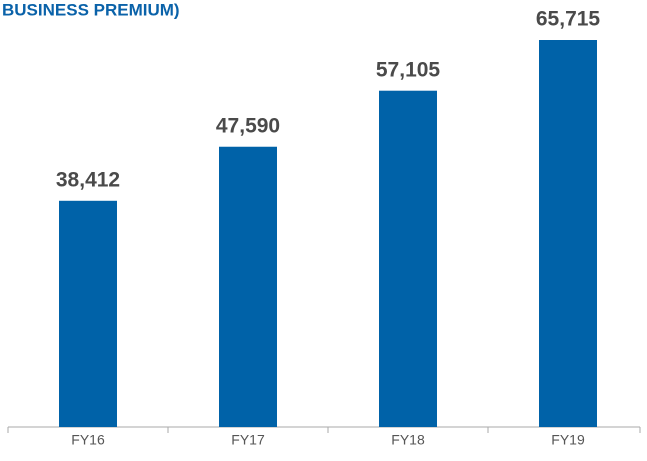 The height and width of the screenshot is (461, 647). Describe the element at coordinates (88, 440) in the screenshot. I see `x-tick-label: FY16` at that location.